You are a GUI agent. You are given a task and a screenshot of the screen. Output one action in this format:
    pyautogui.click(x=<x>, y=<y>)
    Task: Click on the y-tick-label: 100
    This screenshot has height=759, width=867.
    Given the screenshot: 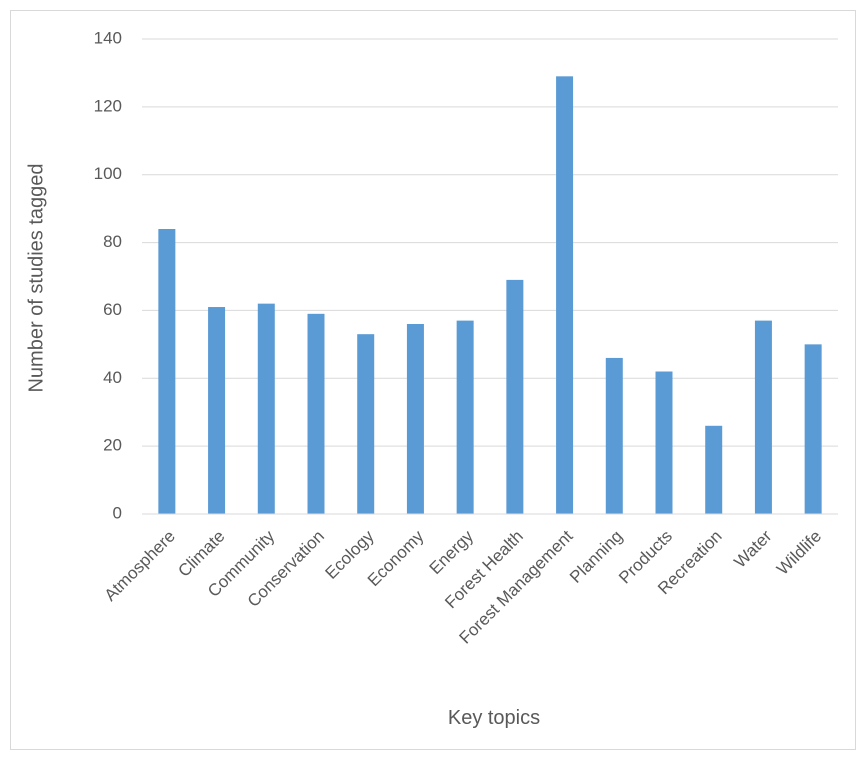 What is the action you would take?
    pyautogui.click(x=108, y=173)
    